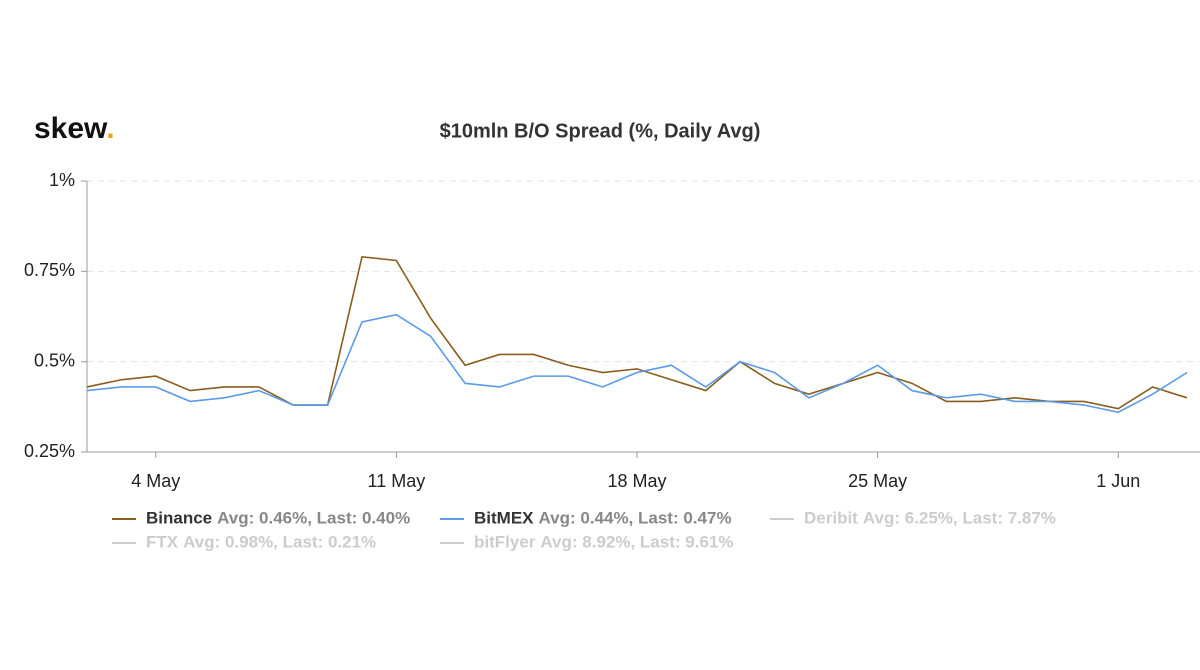 The image size is (1200, 670). Describe the element at coordinates (397, 481) in the screenshot. I see `x-tick-label: 11 May` at that location.